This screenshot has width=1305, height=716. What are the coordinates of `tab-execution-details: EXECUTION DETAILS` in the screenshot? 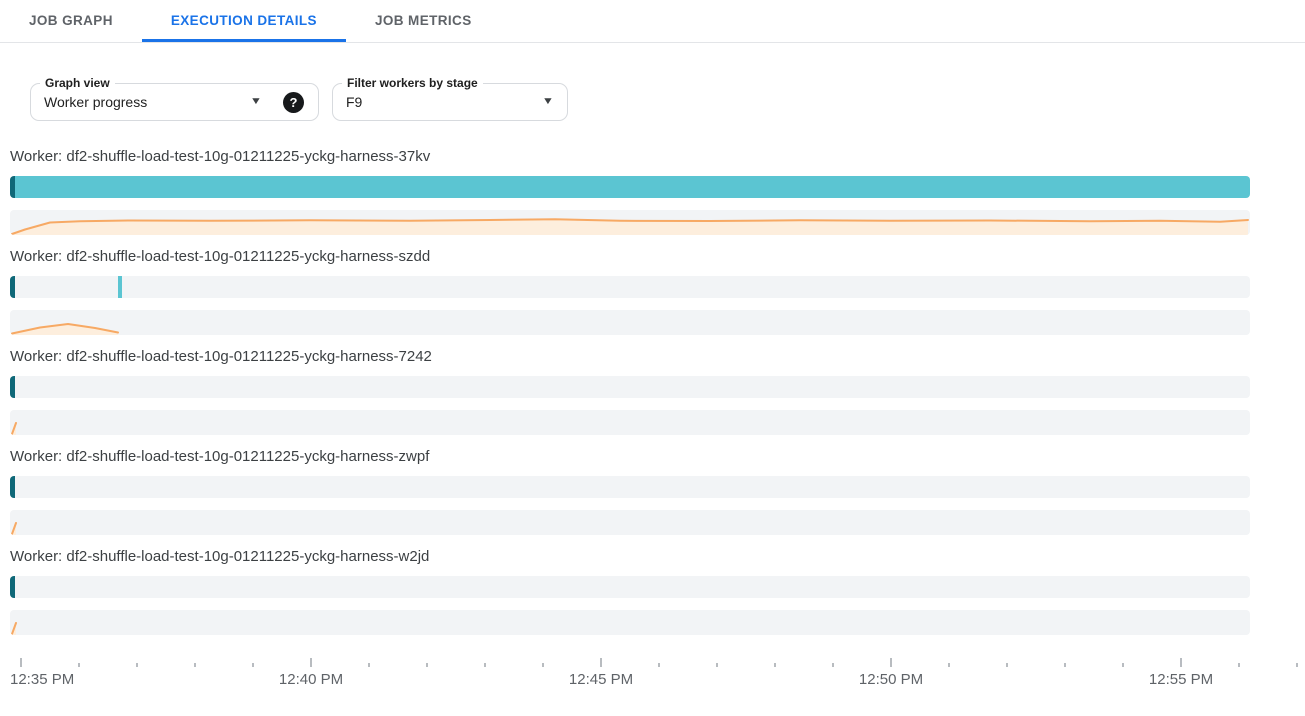 It's located at (243, 21).